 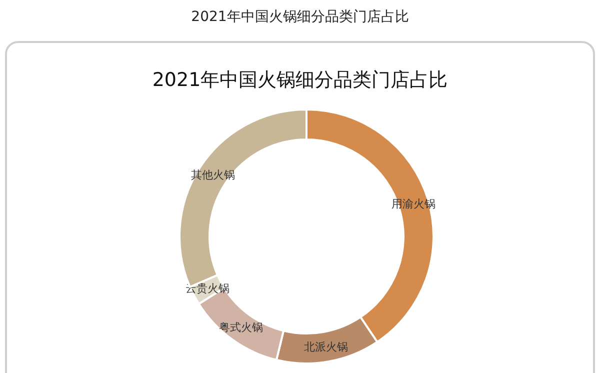 I want to click on subtitle: 2021年中国火锅细分品类门店占比, so click(x=300, y=80).